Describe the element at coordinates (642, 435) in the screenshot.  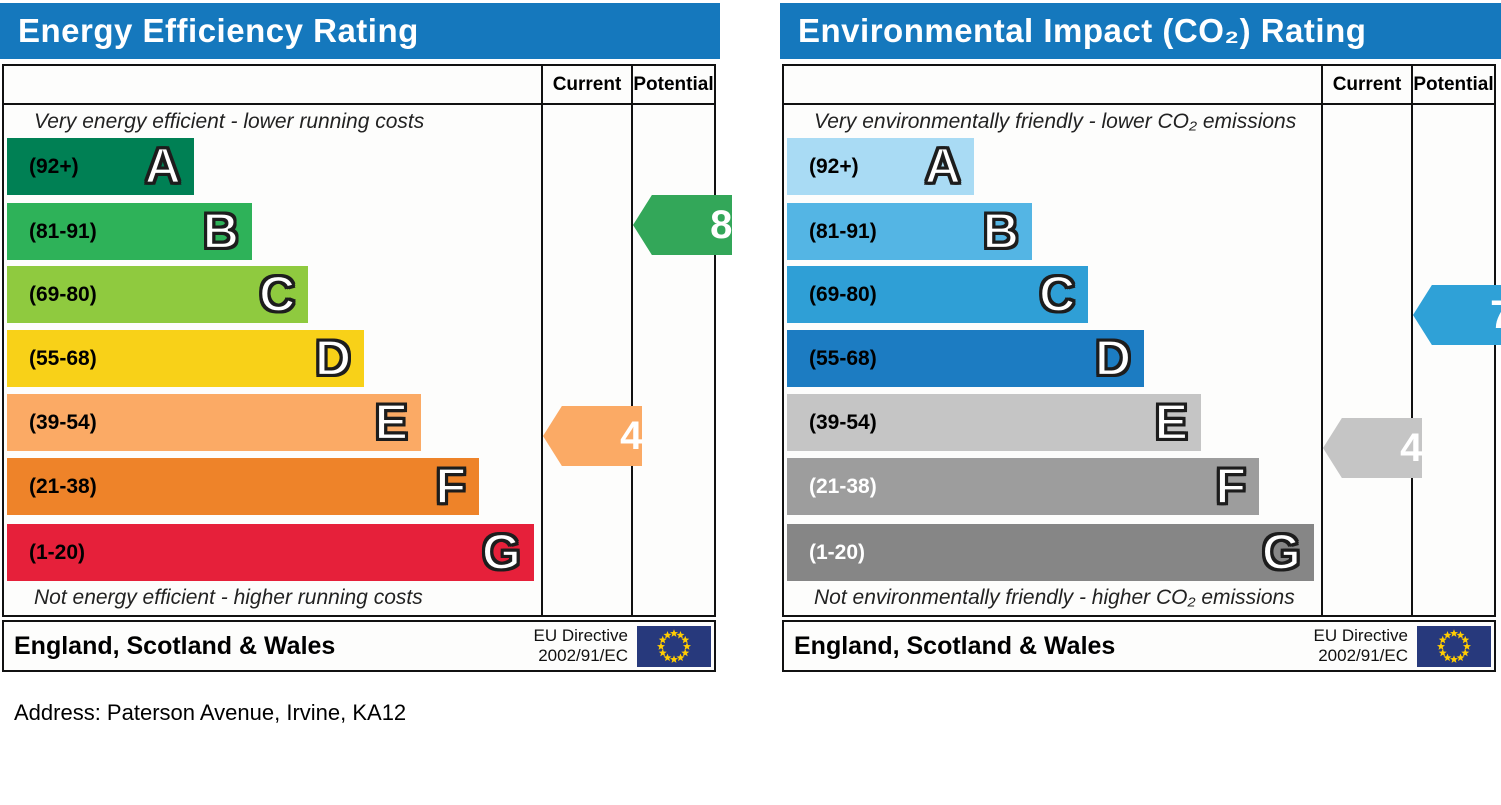
I see `current-rating-value: 43` at that location.